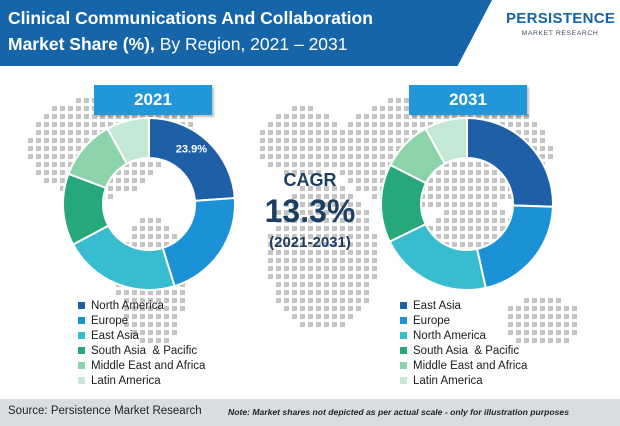 The height and width of the screenshot is (426, 620). I want to click on cagr-callout: CAGR 13.3% (2021-2031), so click(310, 210).